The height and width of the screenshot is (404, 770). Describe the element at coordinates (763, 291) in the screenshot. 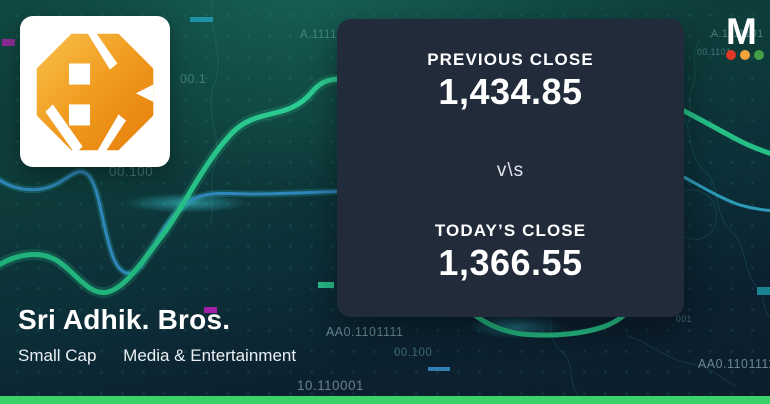

I see `tick-dash-teal-edge` at that location.